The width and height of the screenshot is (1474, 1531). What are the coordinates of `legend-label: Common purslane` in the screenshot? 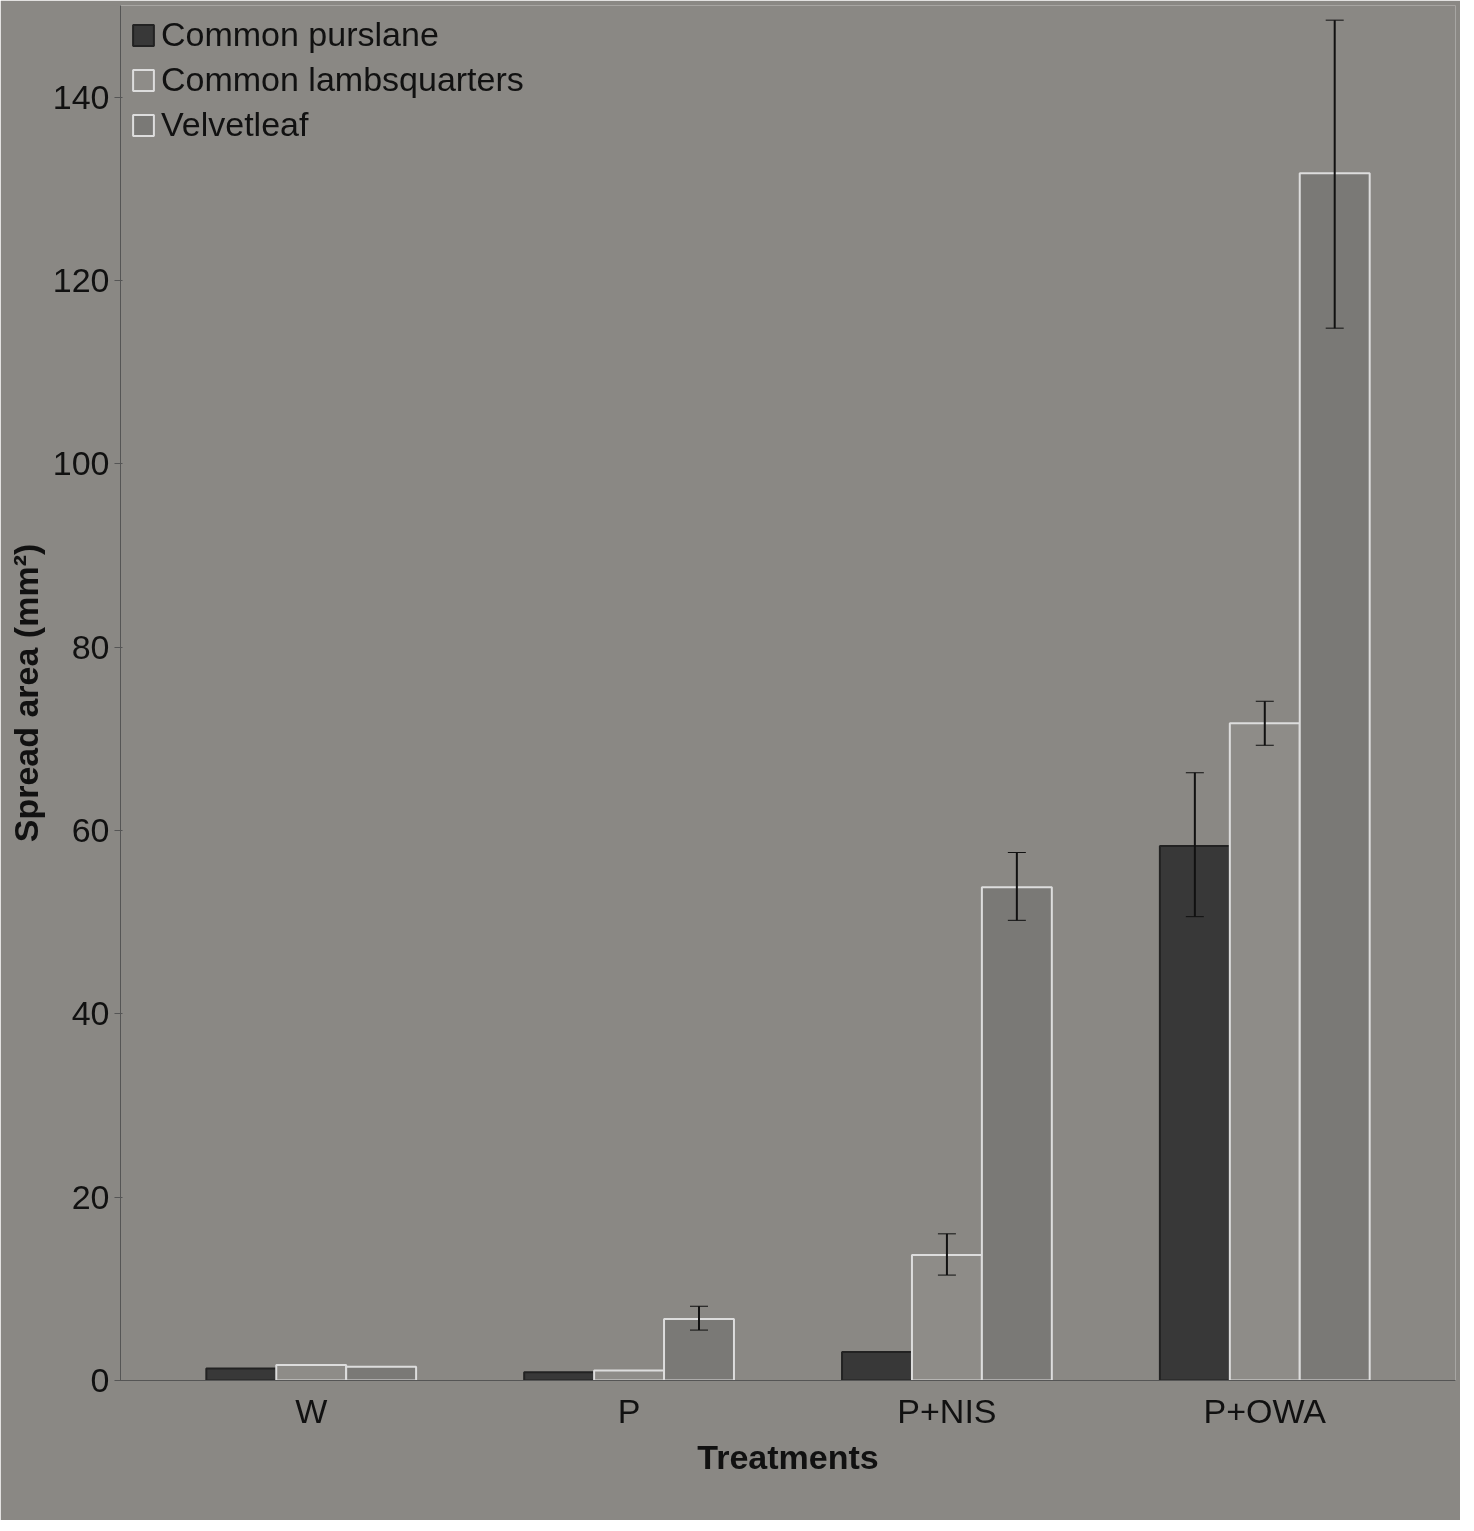 It's located at (300, 34).